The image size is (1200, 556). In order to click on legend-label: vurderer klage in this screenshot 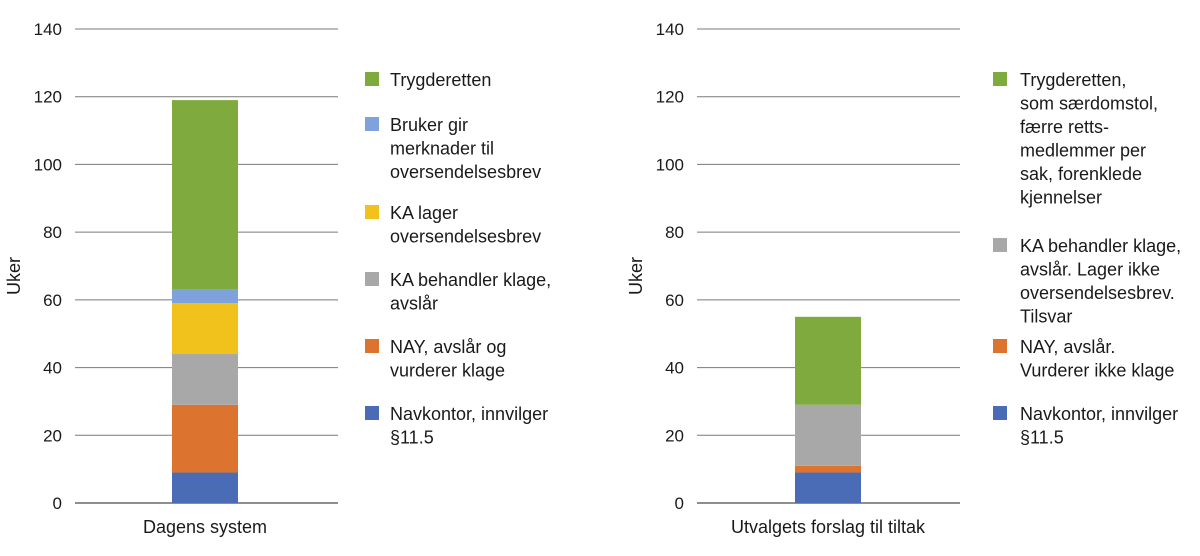, I will do `click(447, 371)`.